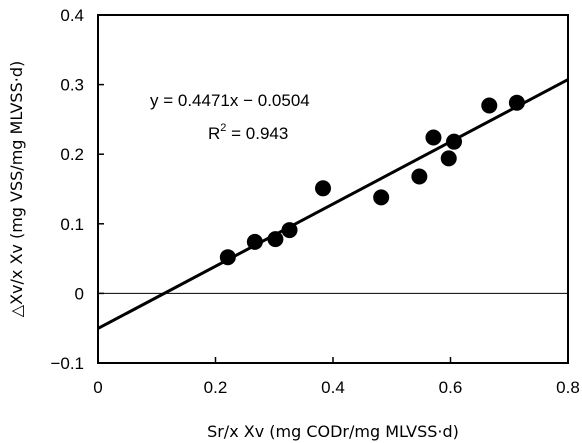  Describe the element at coordinates (16, 189) in the screenshot. I see `y-axis-title: △Xv/x Xv (mg VSS/mg MLVSS·d)` at that location.